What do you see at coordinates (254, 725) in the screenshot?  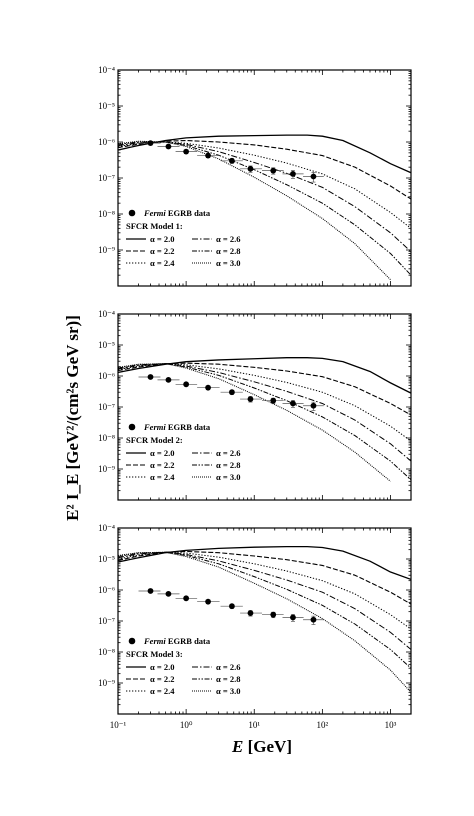 I see `x-tick-label: 10¹` at bounding box center [254, 725].